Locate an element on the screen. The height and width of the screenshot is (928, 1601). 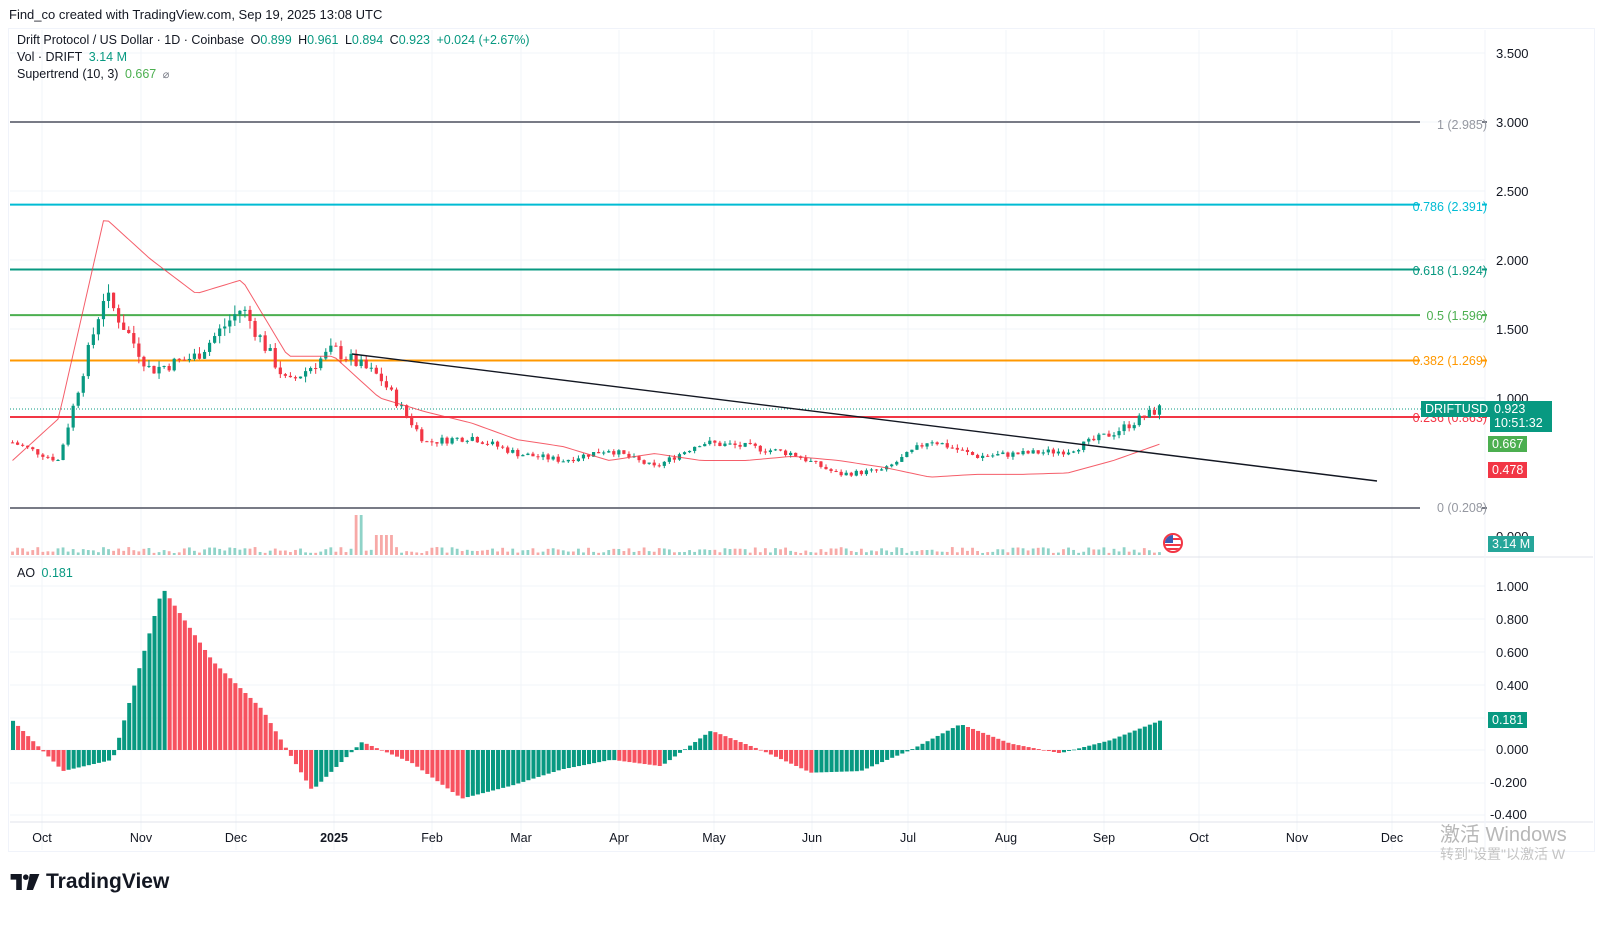
time-tick: Feb is located at coordinates (432, 838).